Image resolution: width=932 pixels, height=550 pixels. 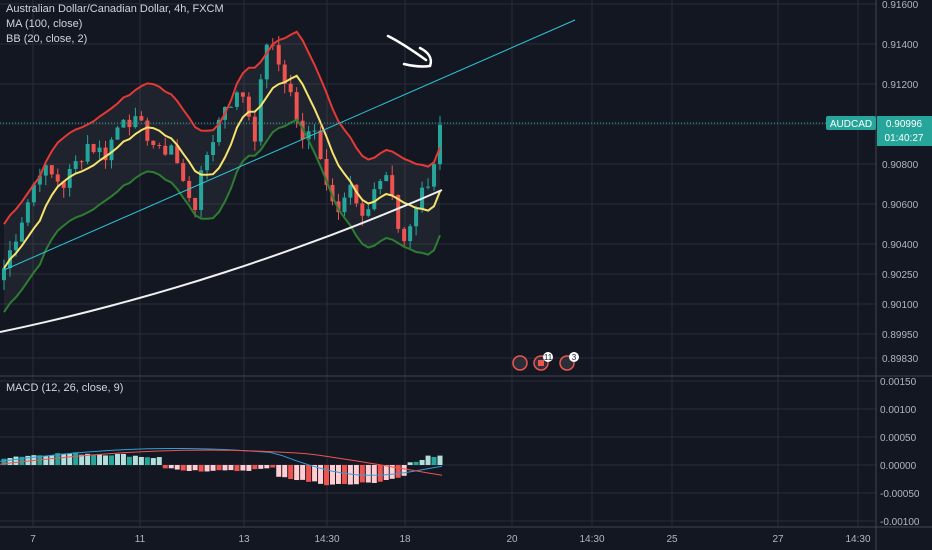 I want to click on event-count-label: 3, so click(x=574, y=357).